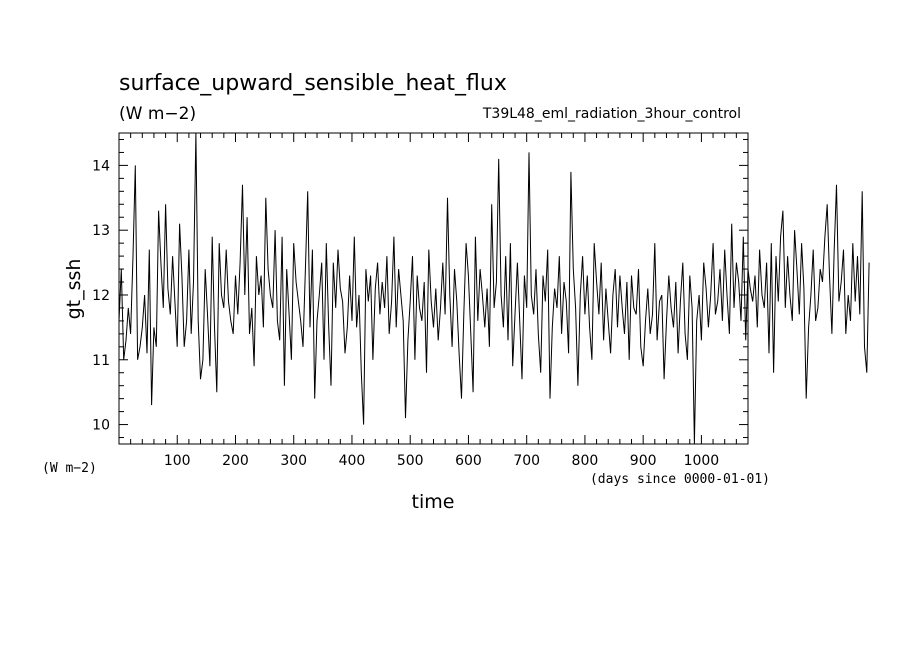  I want to click on y-axis-units: (W m−2), so click(69, 468).